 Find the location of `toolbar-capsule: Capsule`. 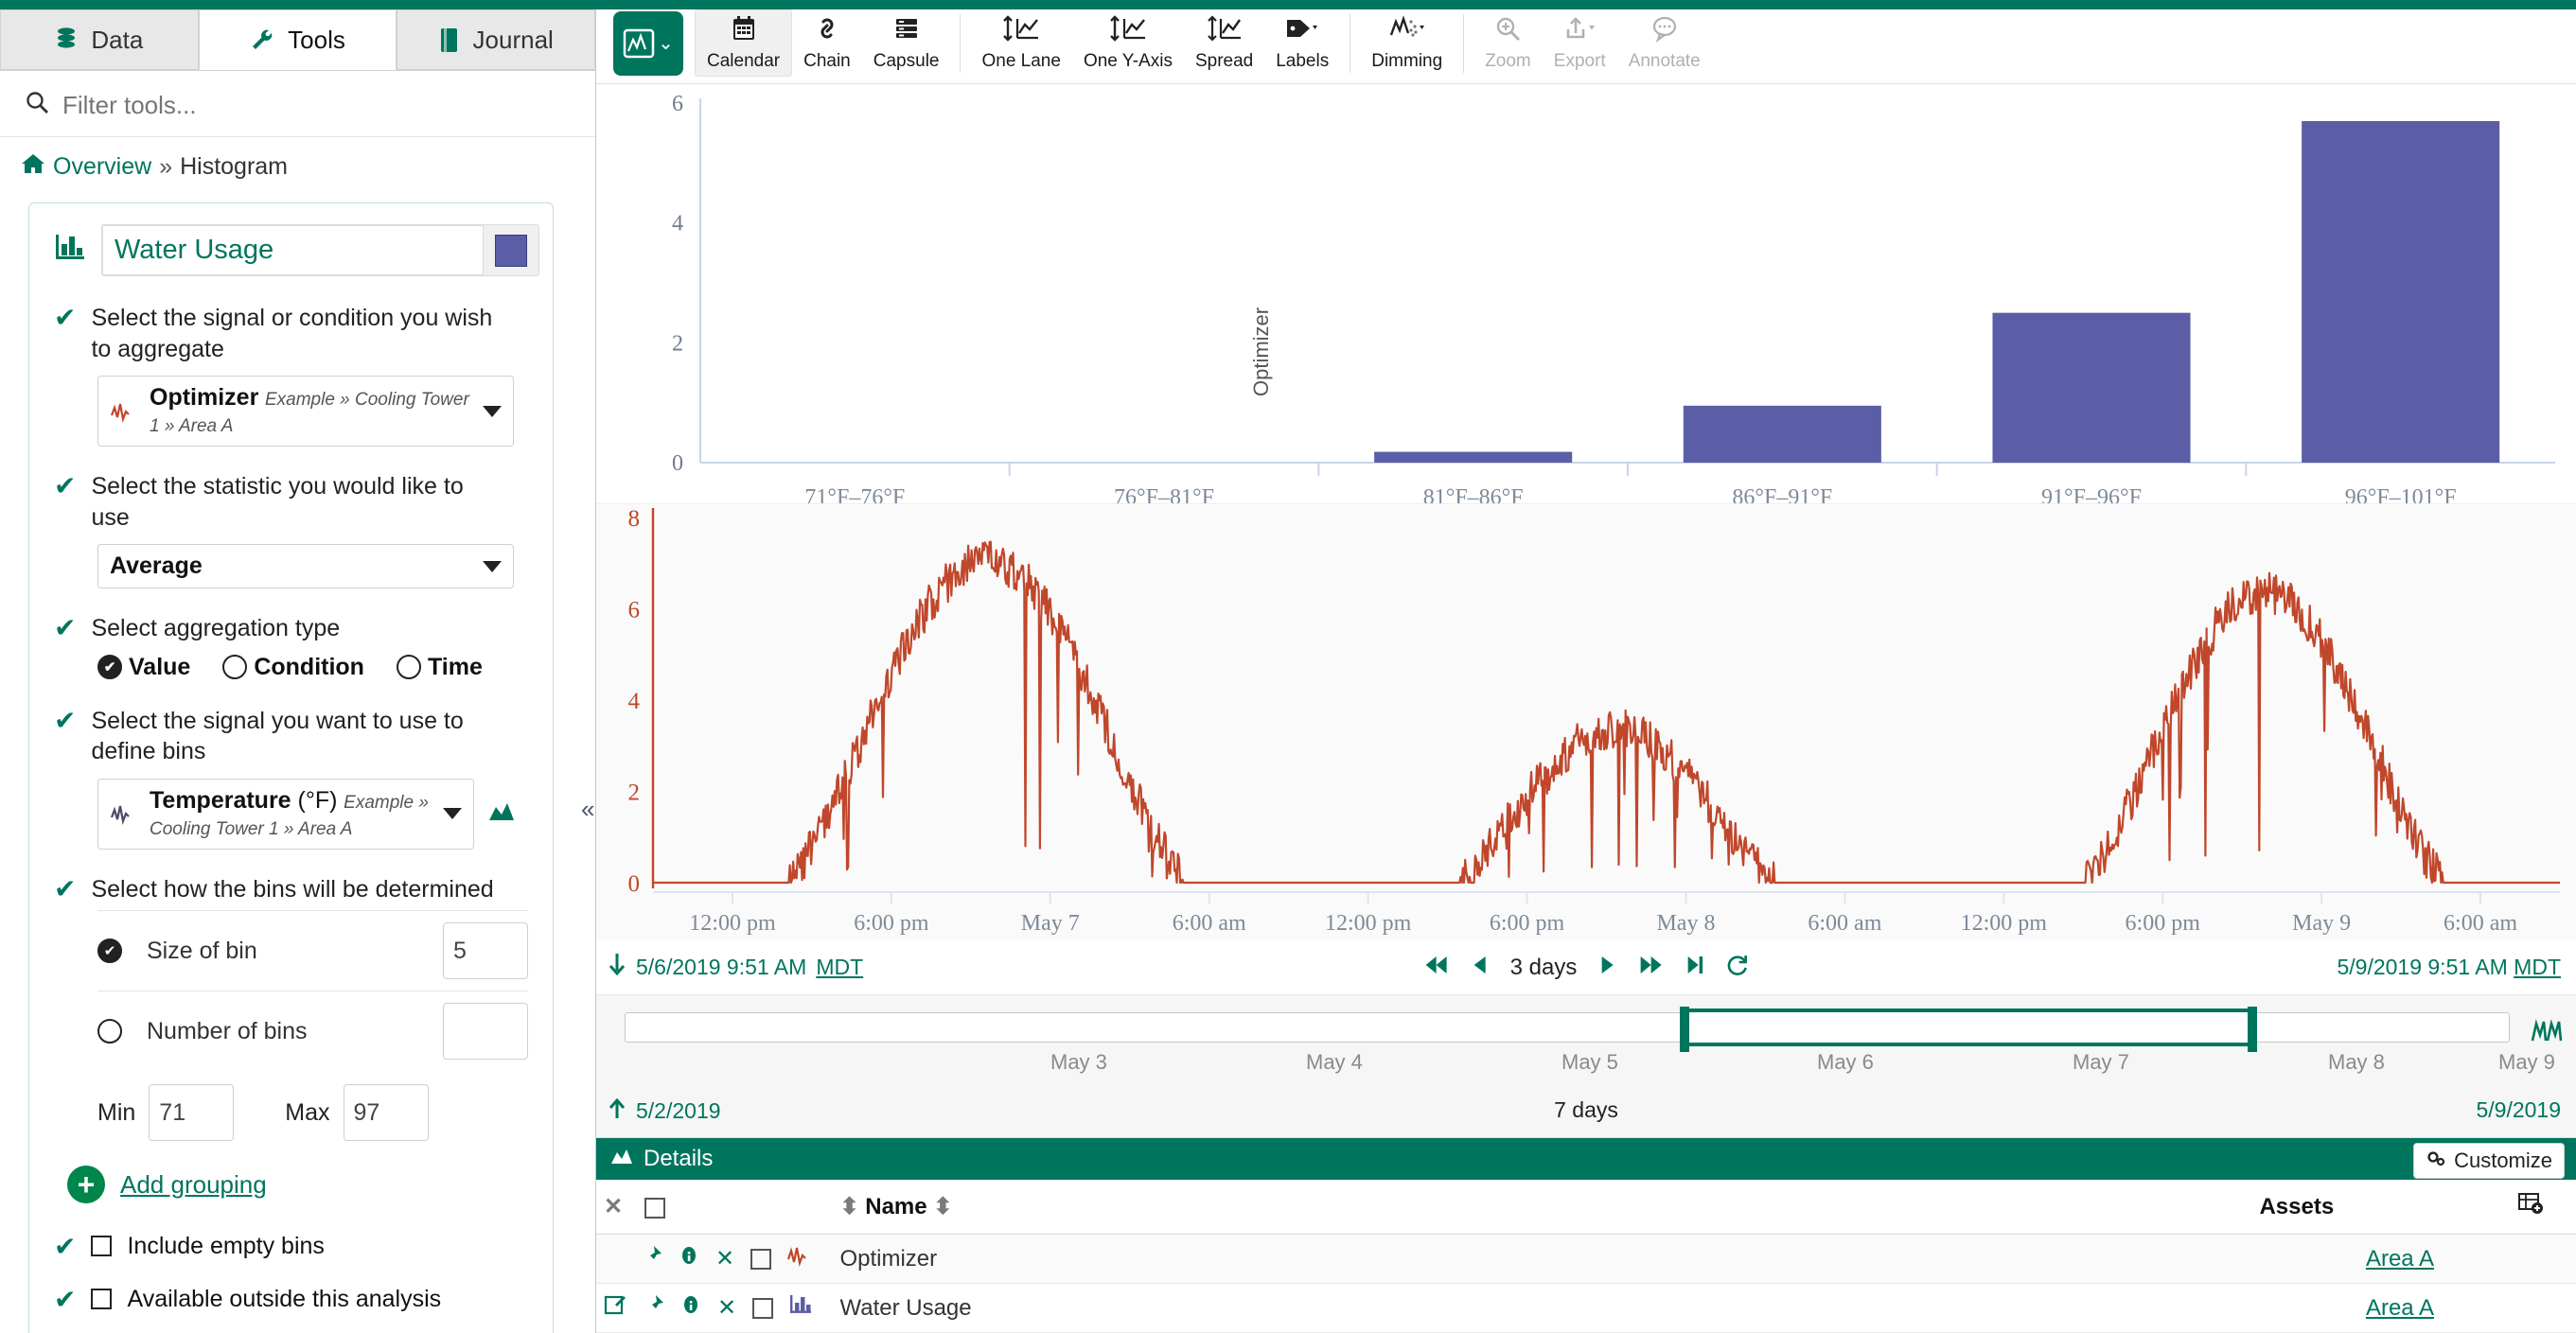

toolbar-capsule: Capsule is located at coordinates (906, 43).